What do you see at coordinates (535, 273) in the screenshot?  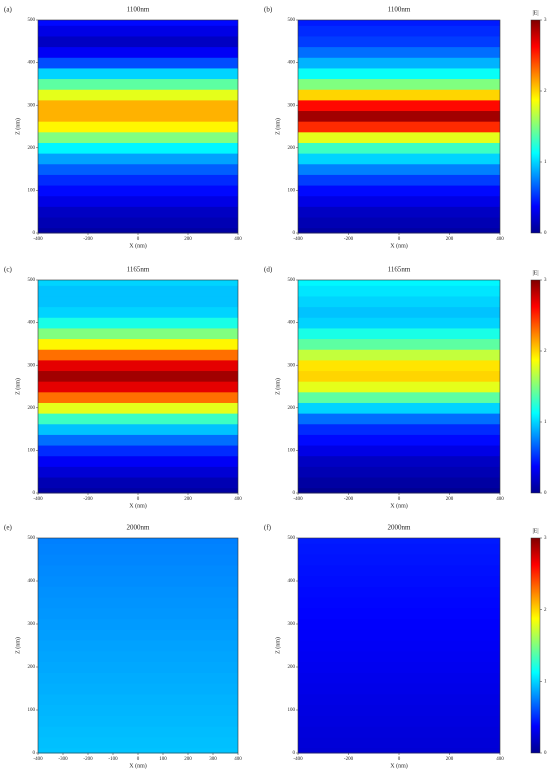 I see `colorbar-label: |E|` at bounding box center [535, 273].